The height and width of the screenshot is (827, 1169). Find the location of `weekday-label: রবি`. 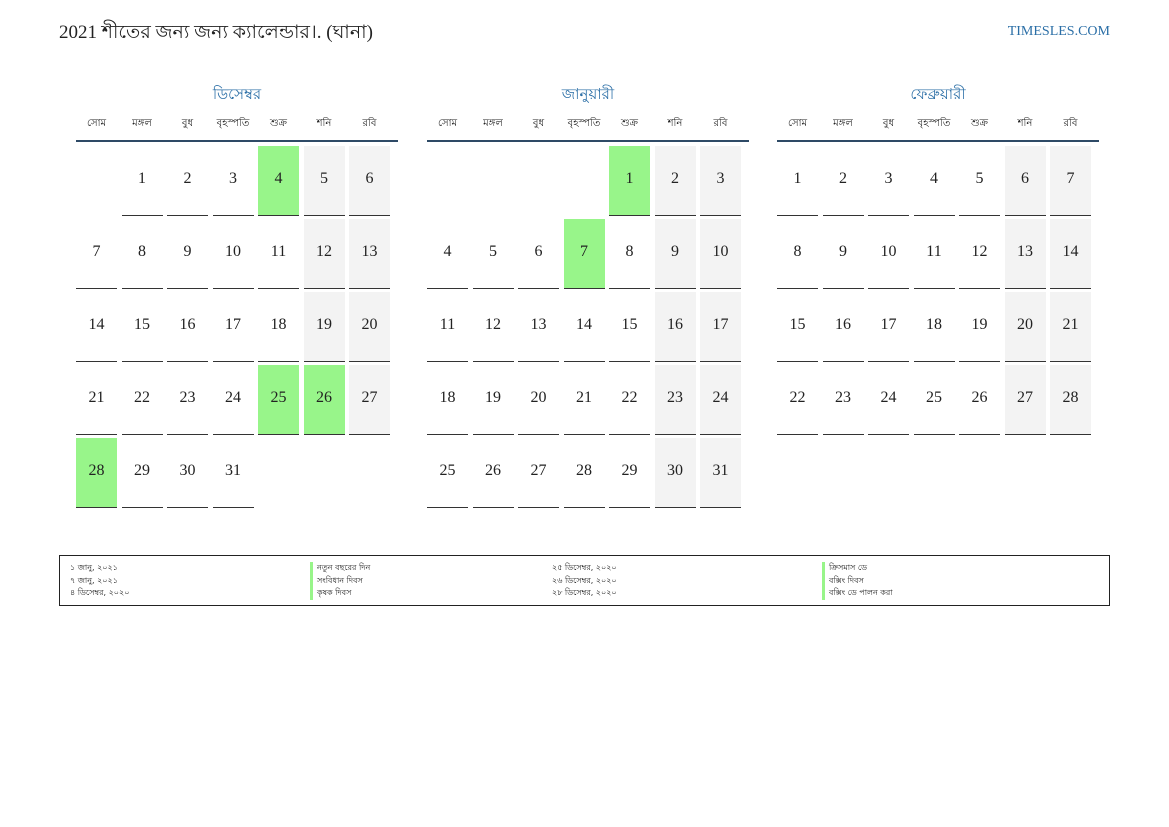

weekday-label: রবি is located at coordinates (369, 123).